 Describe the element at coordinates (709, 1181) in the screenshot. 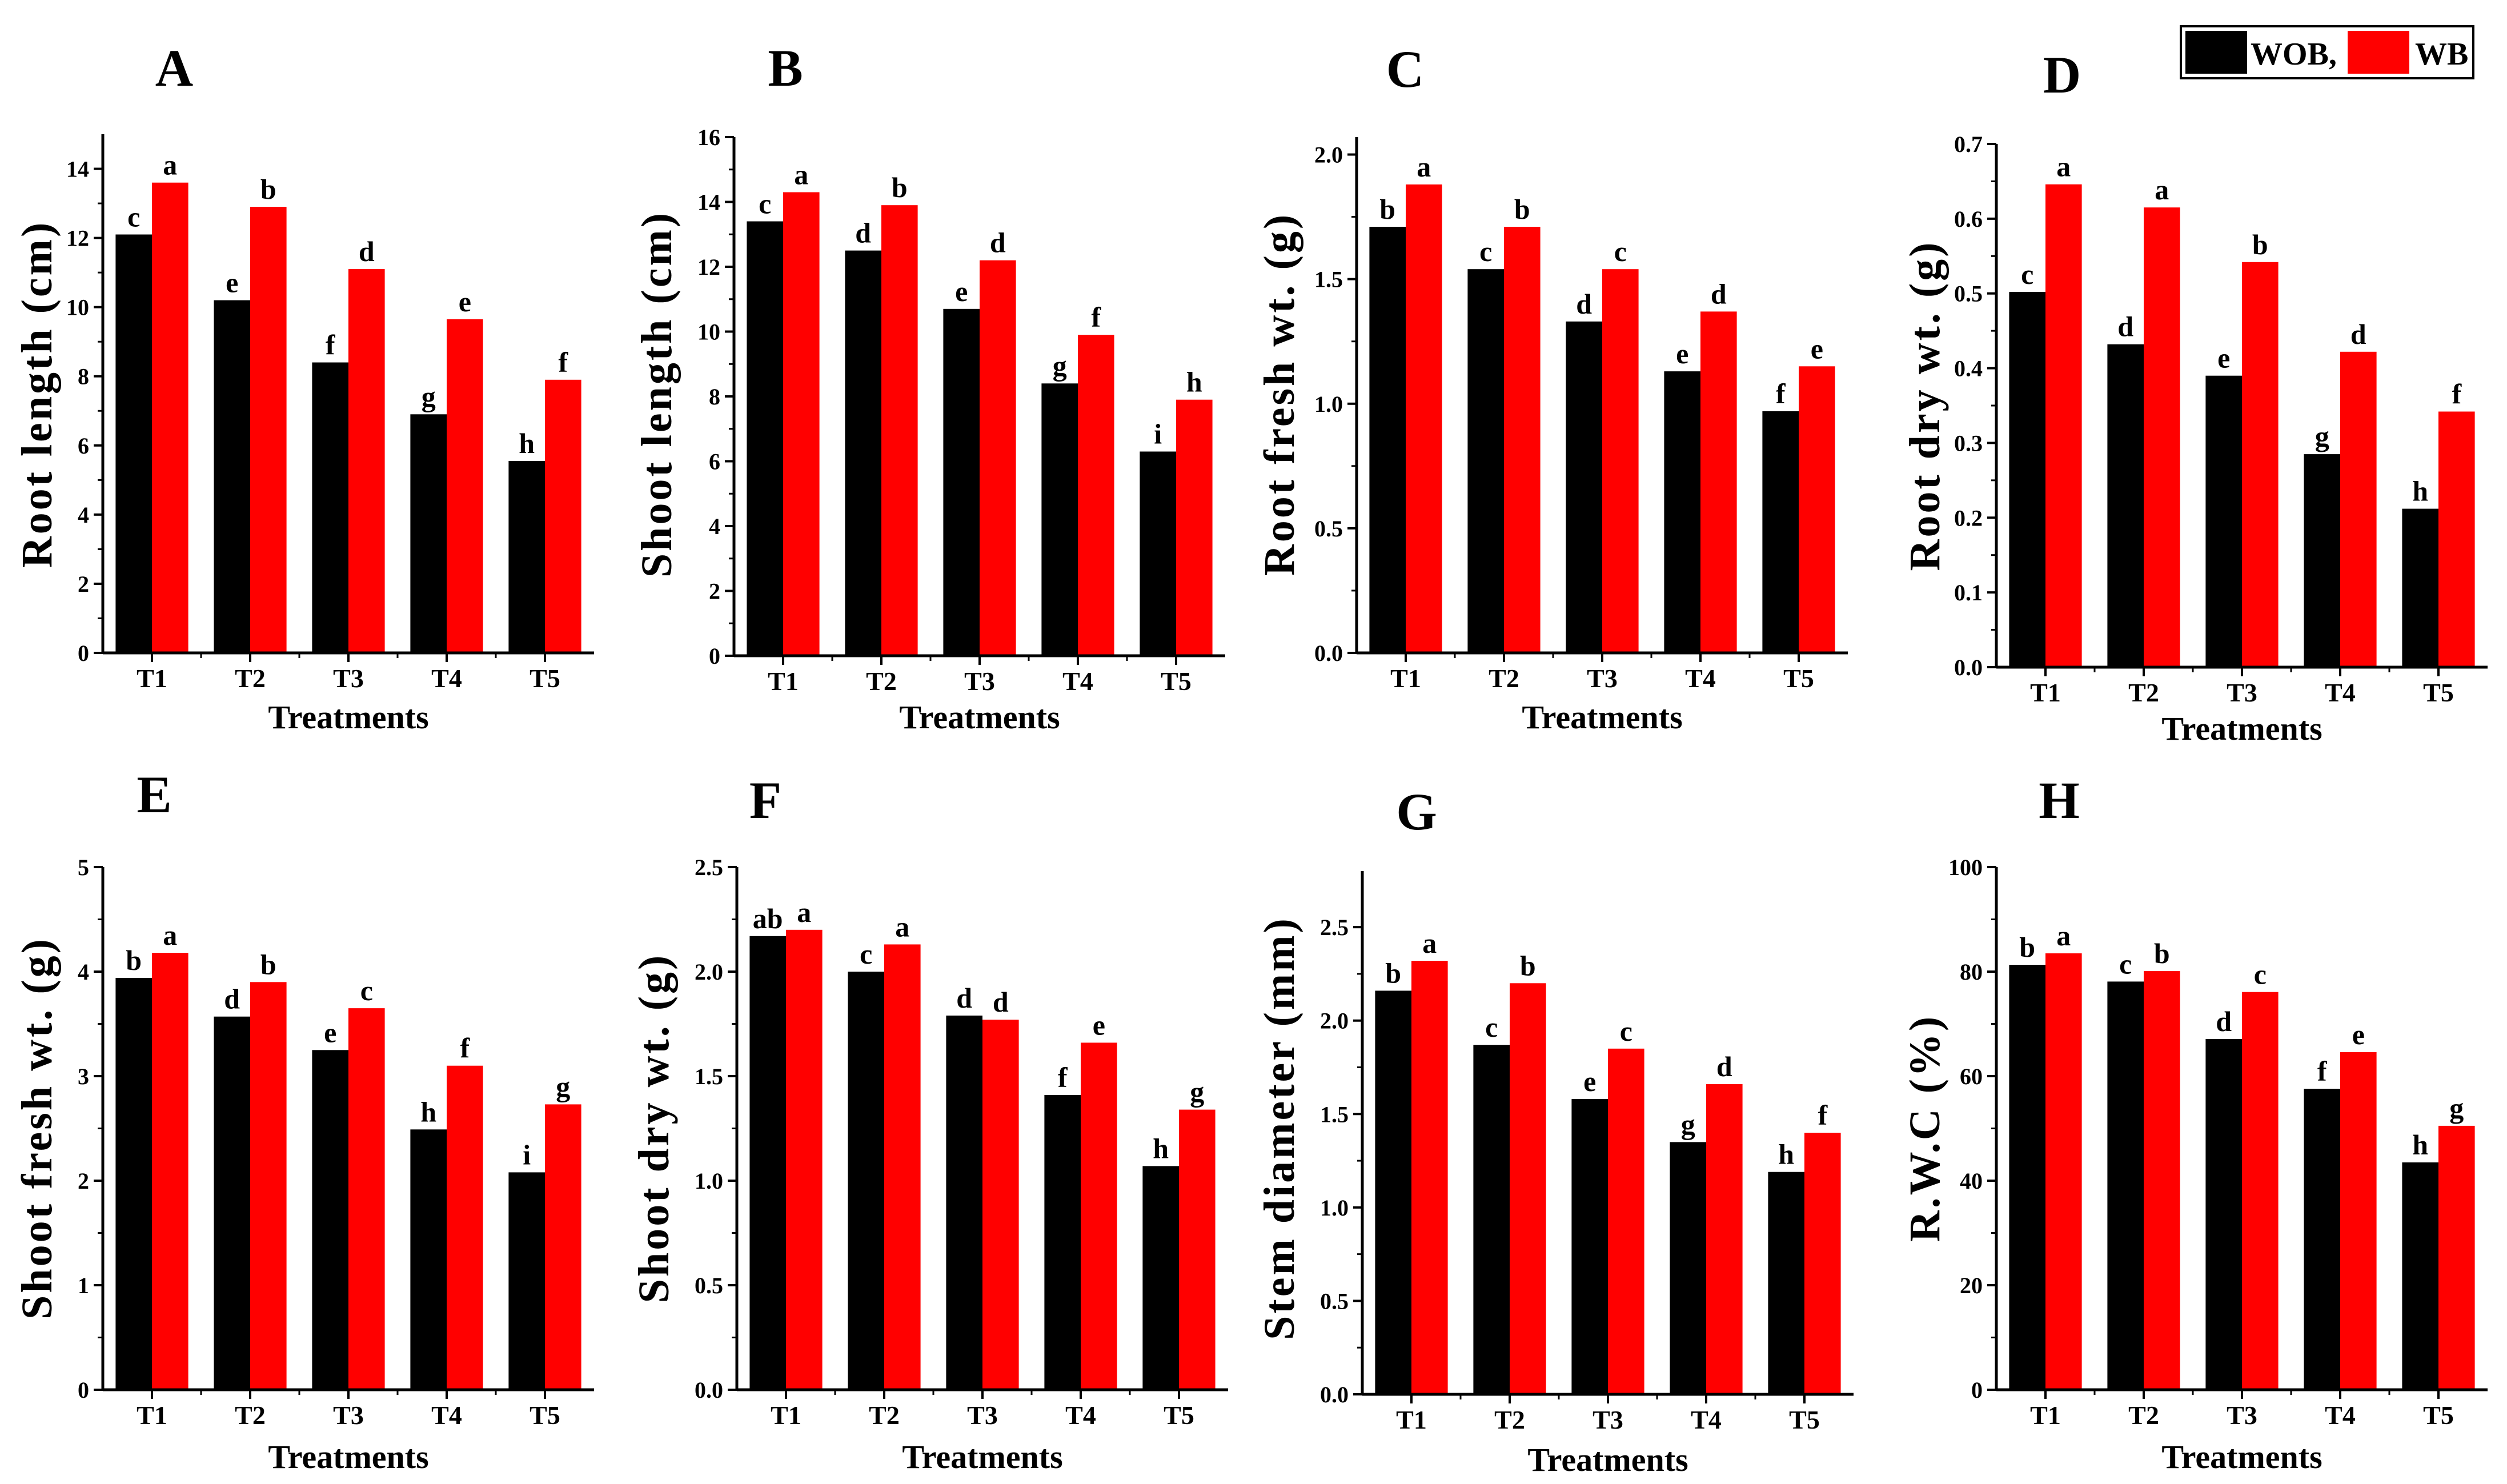

I see `y-tick-label: 1.0` at that location.